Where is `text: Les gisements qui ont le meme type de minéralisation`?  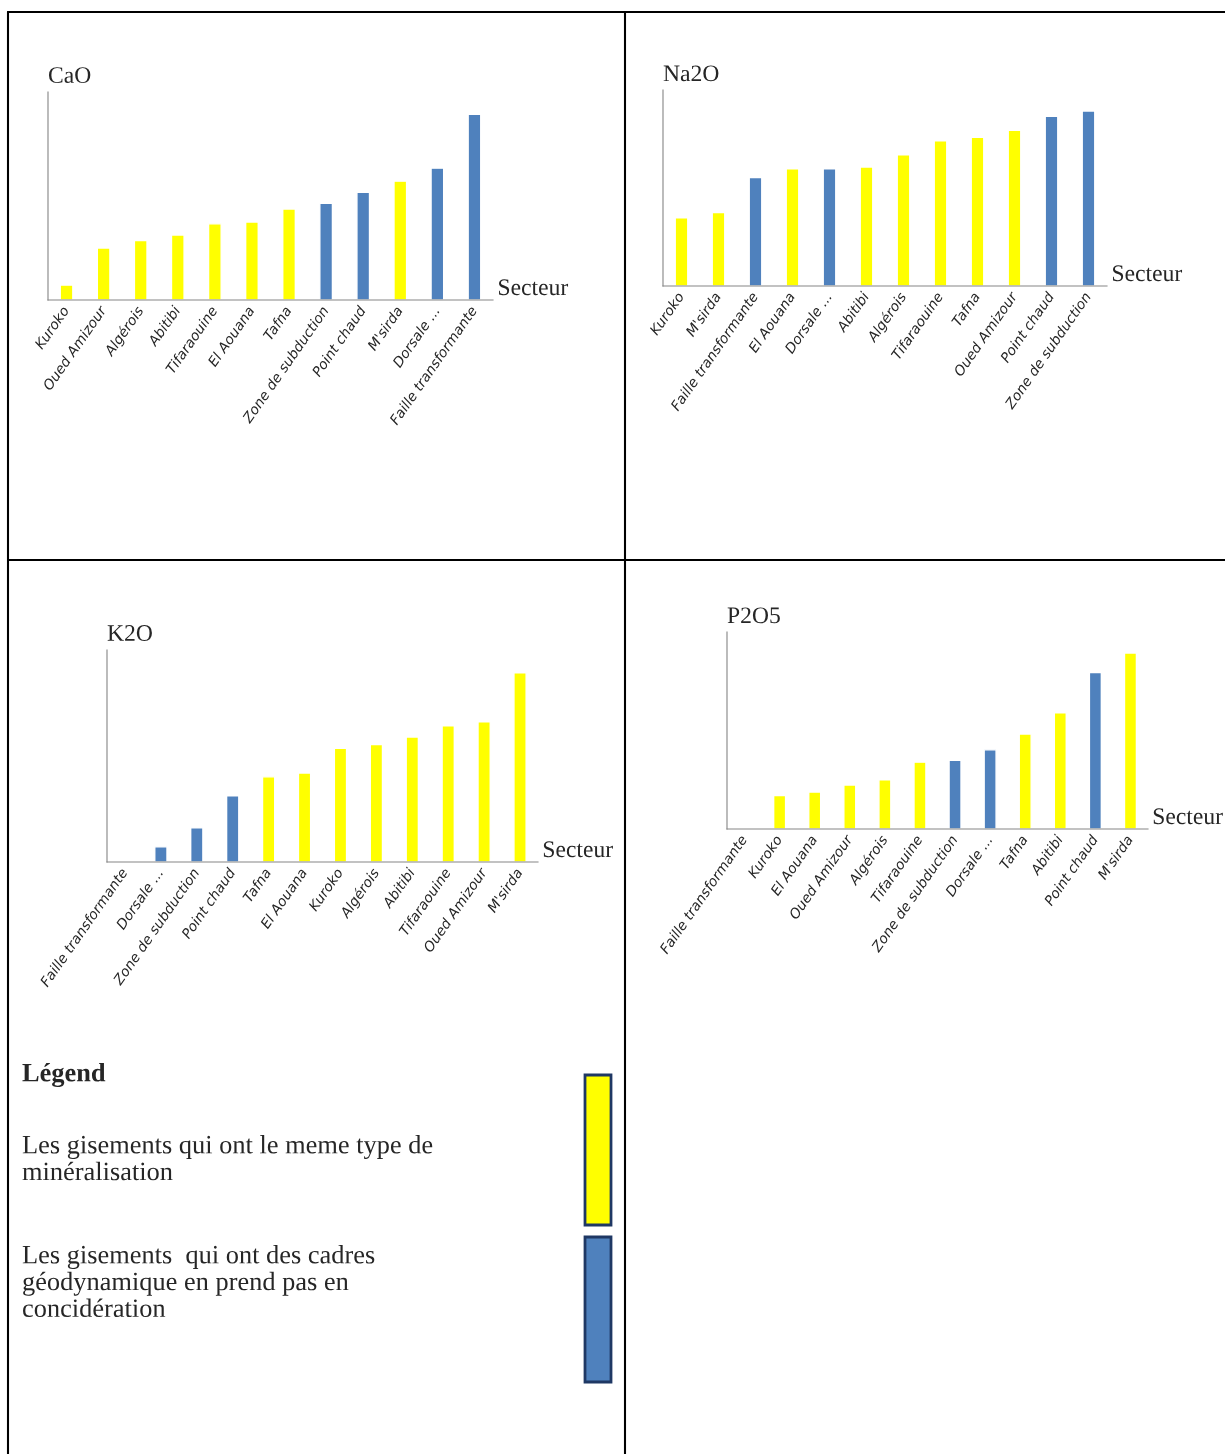
text: Les gisements qui ont le meme type de minéralisation is located at coordinates (227, 1158).